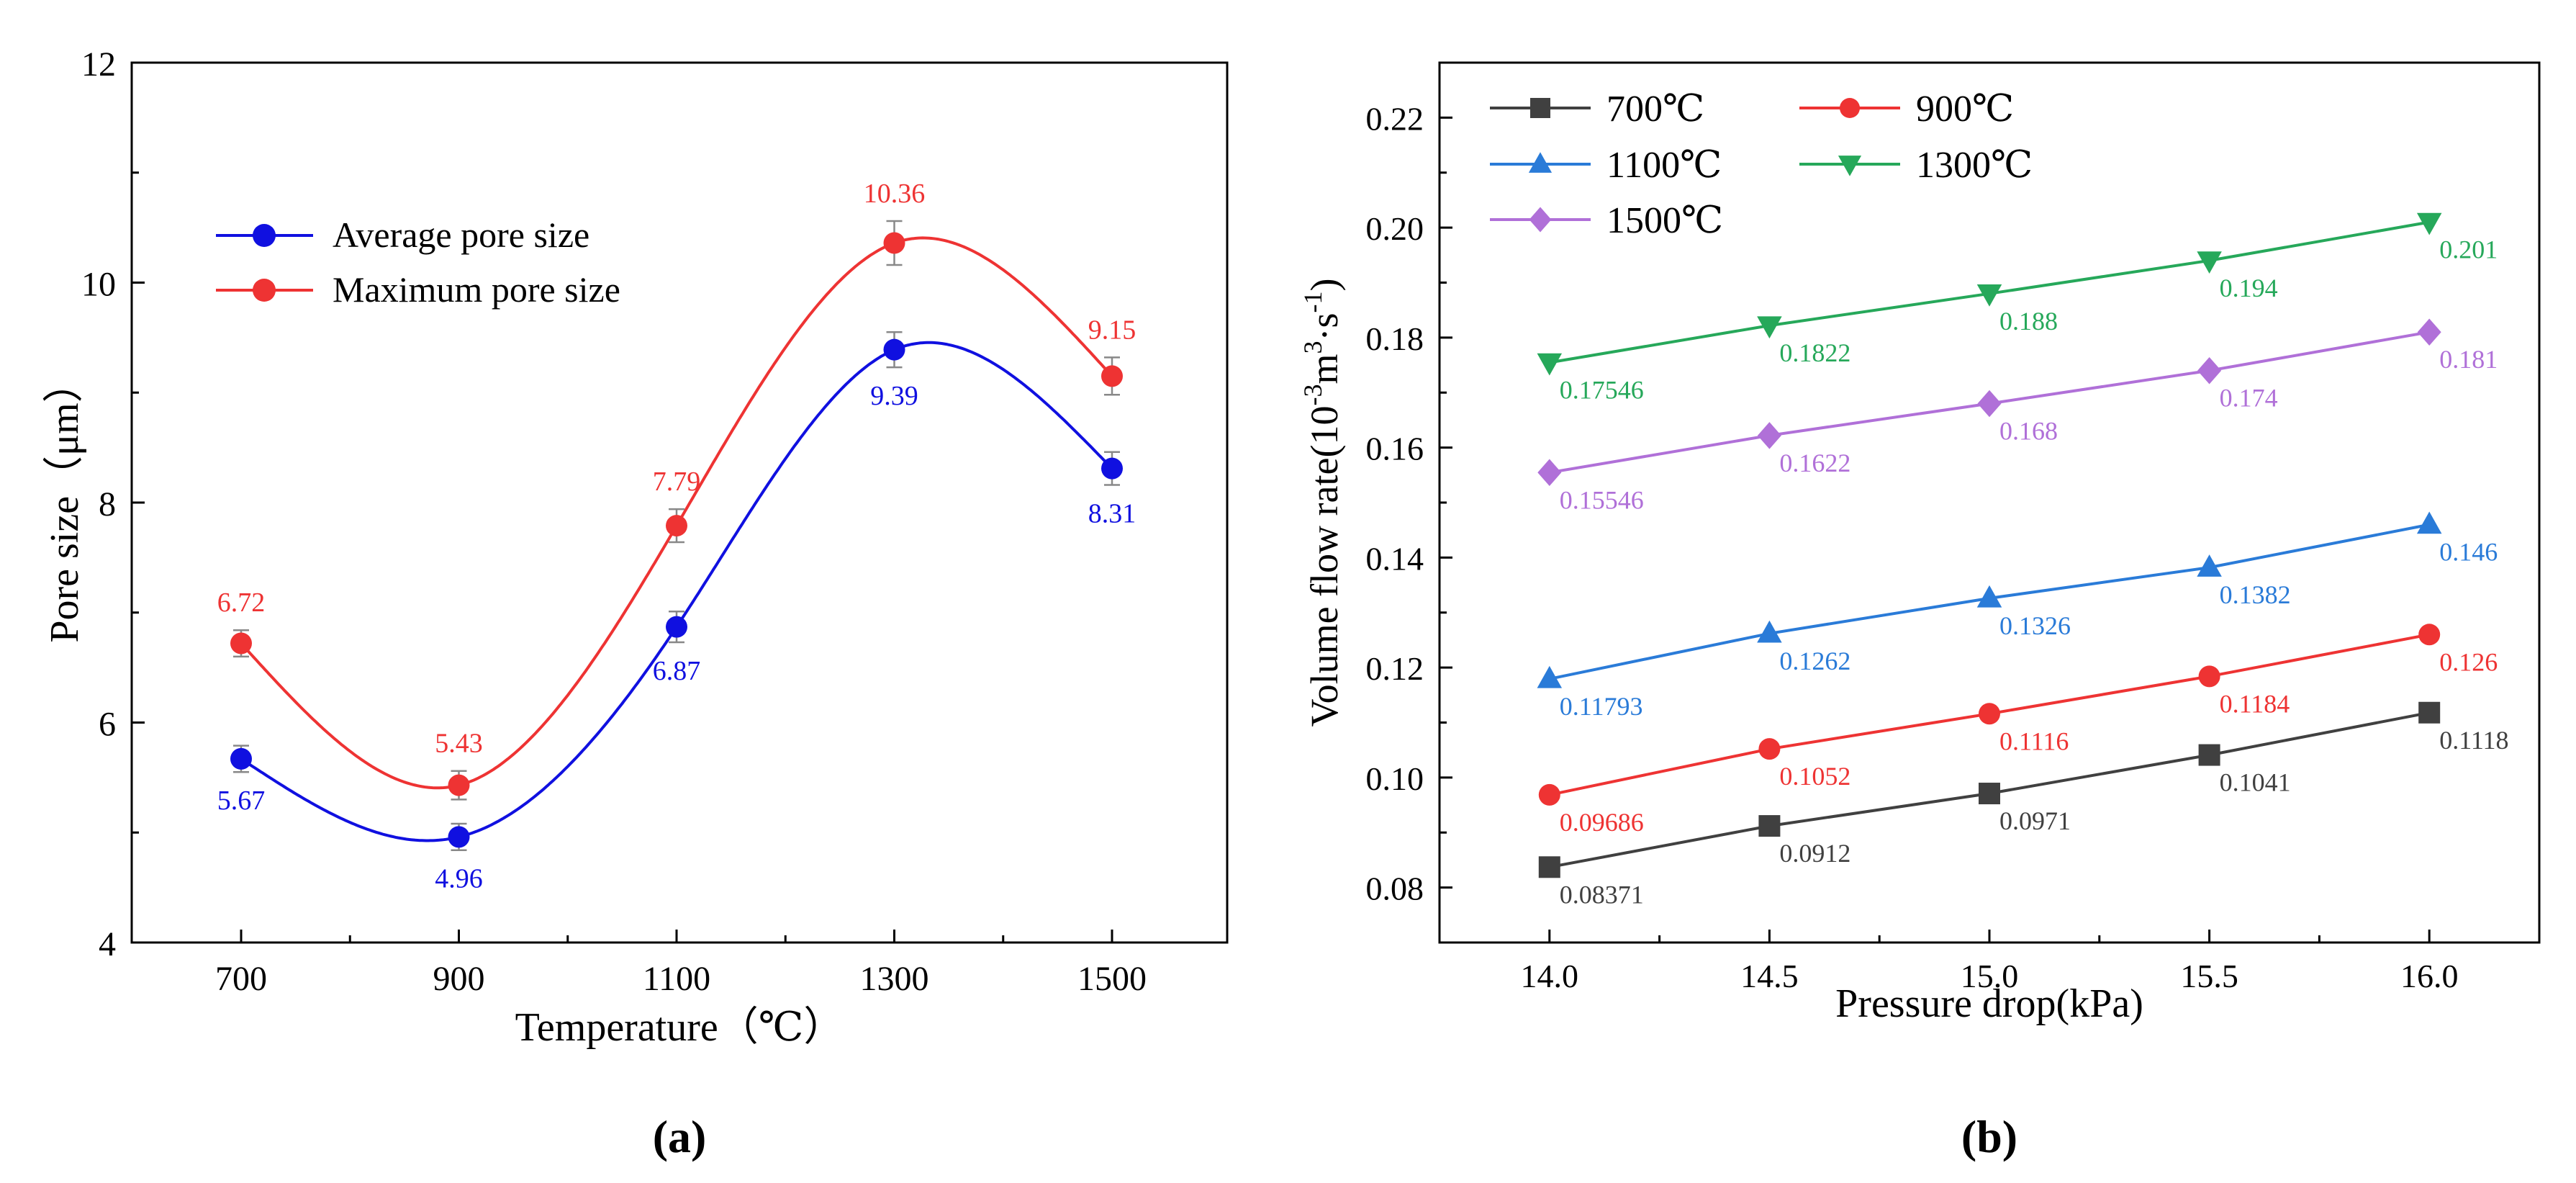 The image size is (2576, 1183). Describe the element at coordinates (677, 979) in the screenshot. I see `a-x-tick-label-2: 1100` at that location.